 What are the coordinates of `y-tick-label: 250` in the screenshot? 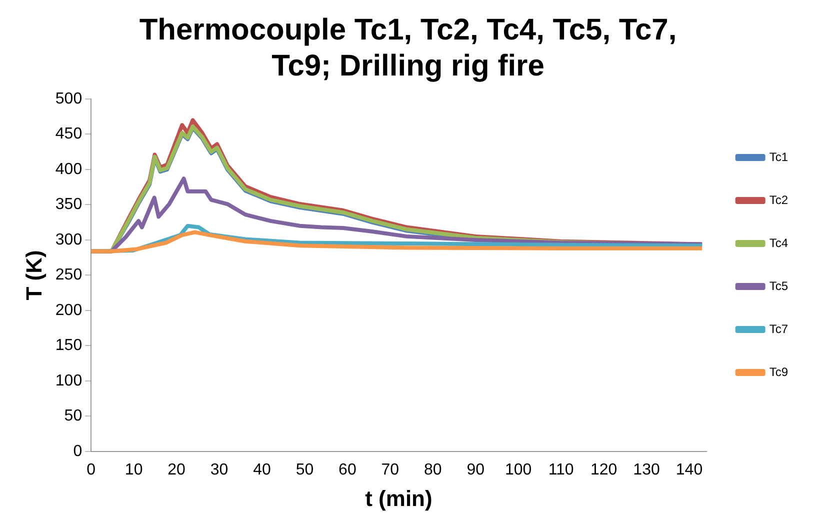 It's located at (68, 275).